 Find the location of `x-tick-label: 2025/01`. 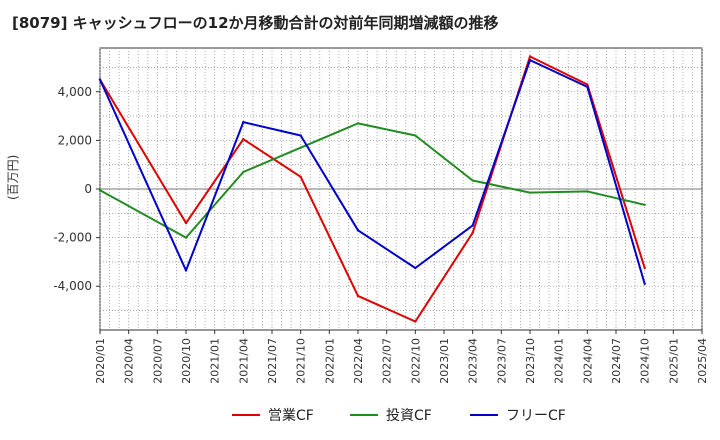

x-tick-label: 2025/01 is located at coordinates (673, 361).